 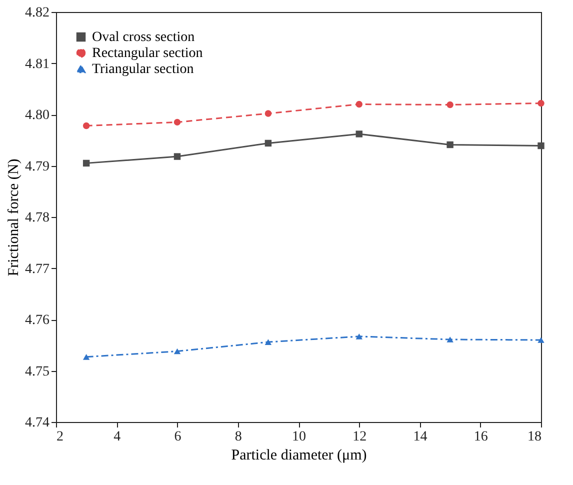 I want to click on x-tick-label: 18, so click(x=535, y=437).